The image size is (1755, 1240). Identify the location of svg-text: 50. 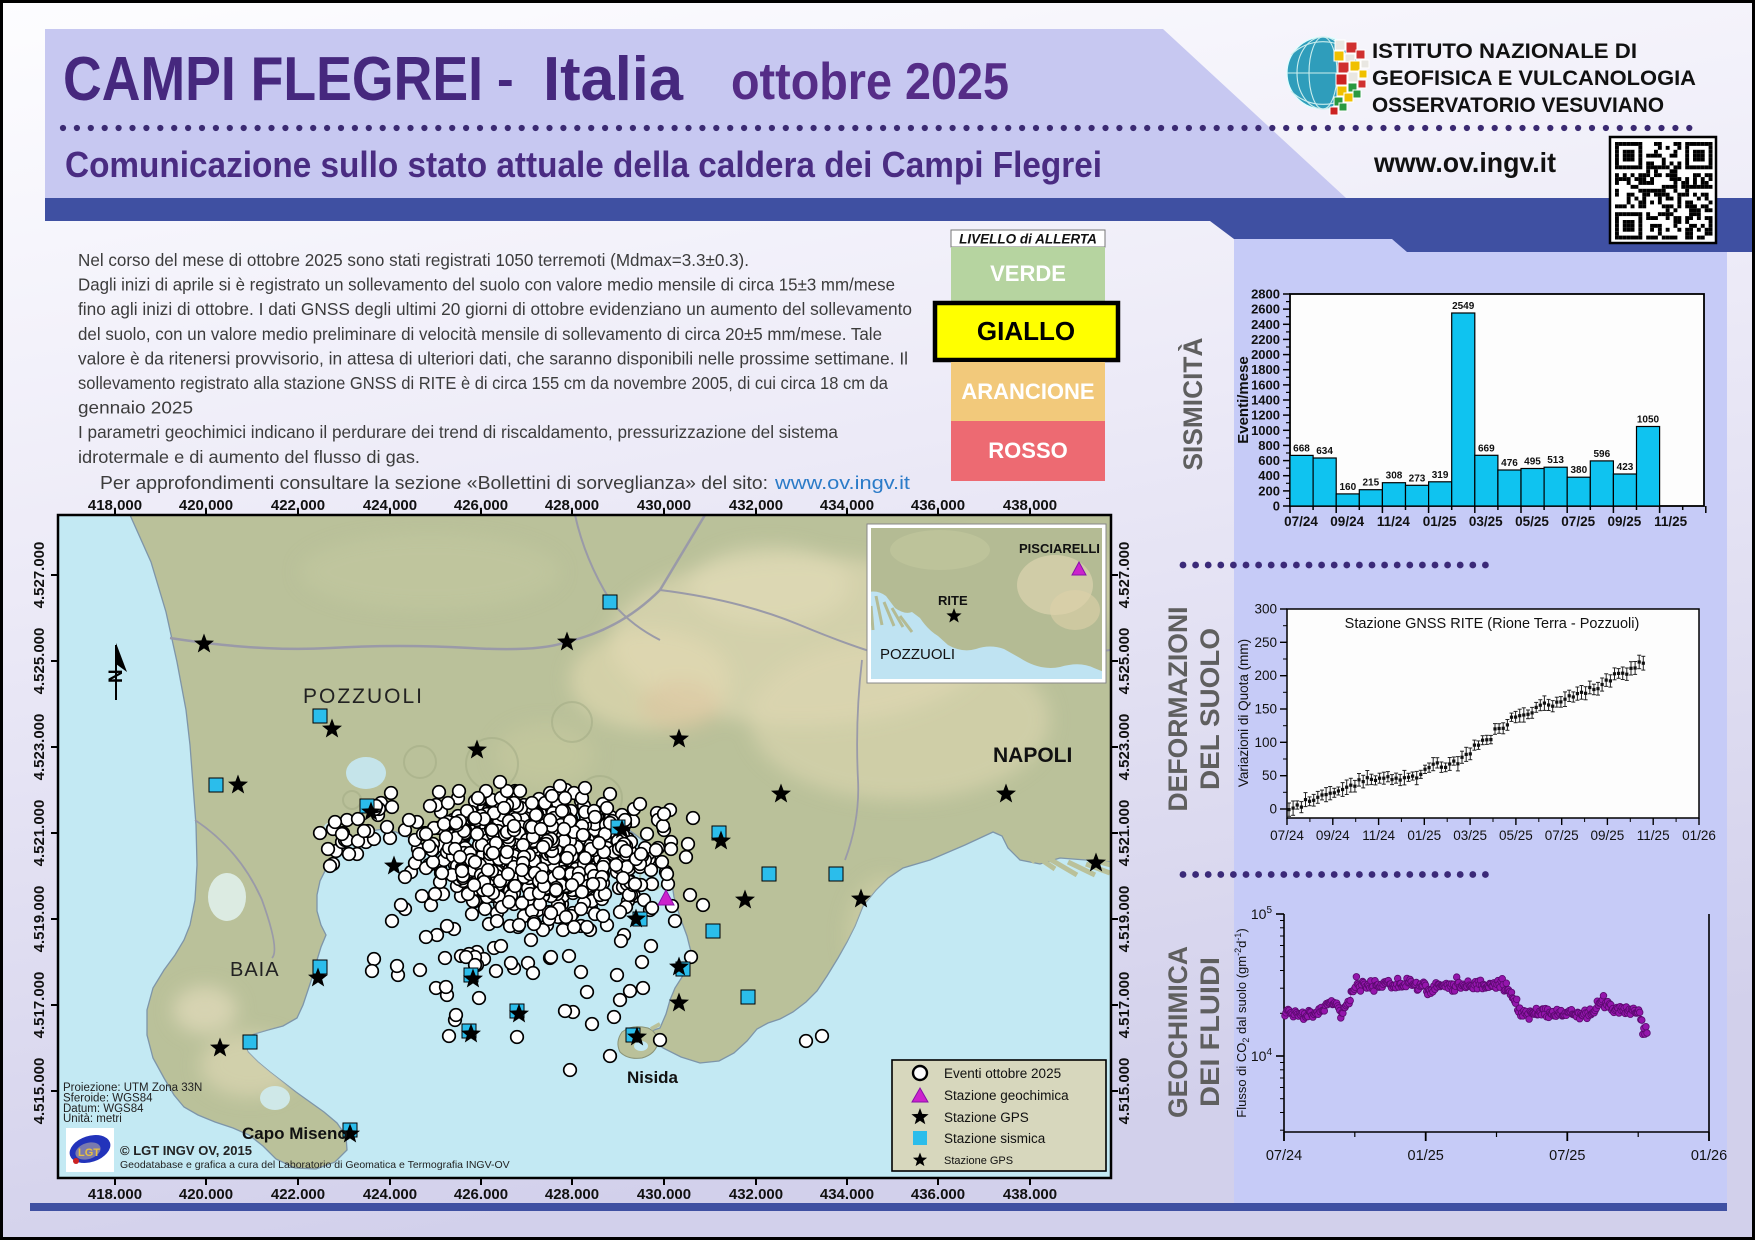
(1269, 775).